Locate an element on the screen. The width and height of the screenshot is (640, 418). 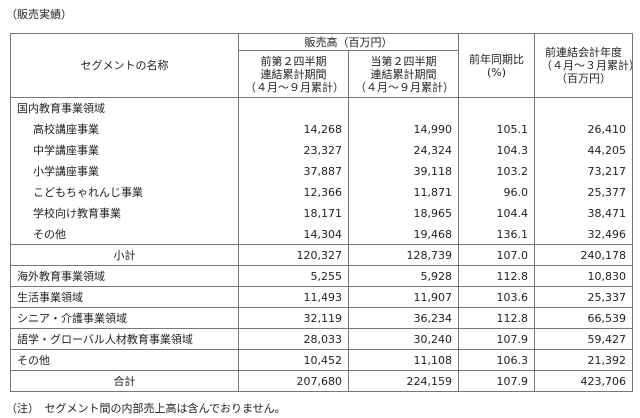
cell-yoy: 96.0 is located at coordinates (496, 192).